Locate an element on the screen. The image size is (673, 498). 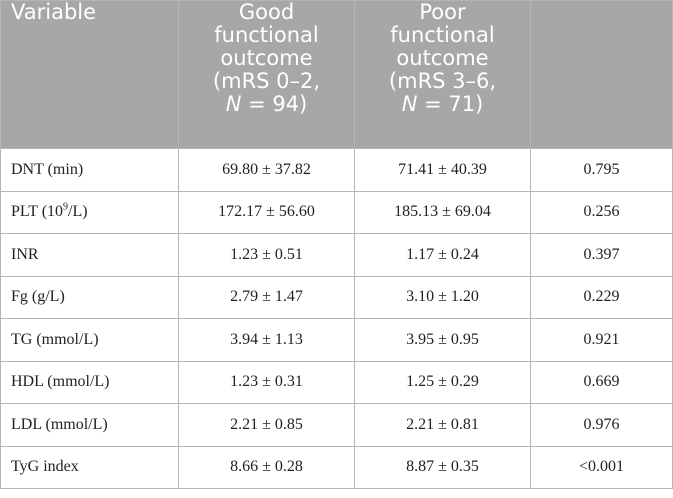
header-good-n-value: = 94) is located at coordinates (274, 104).